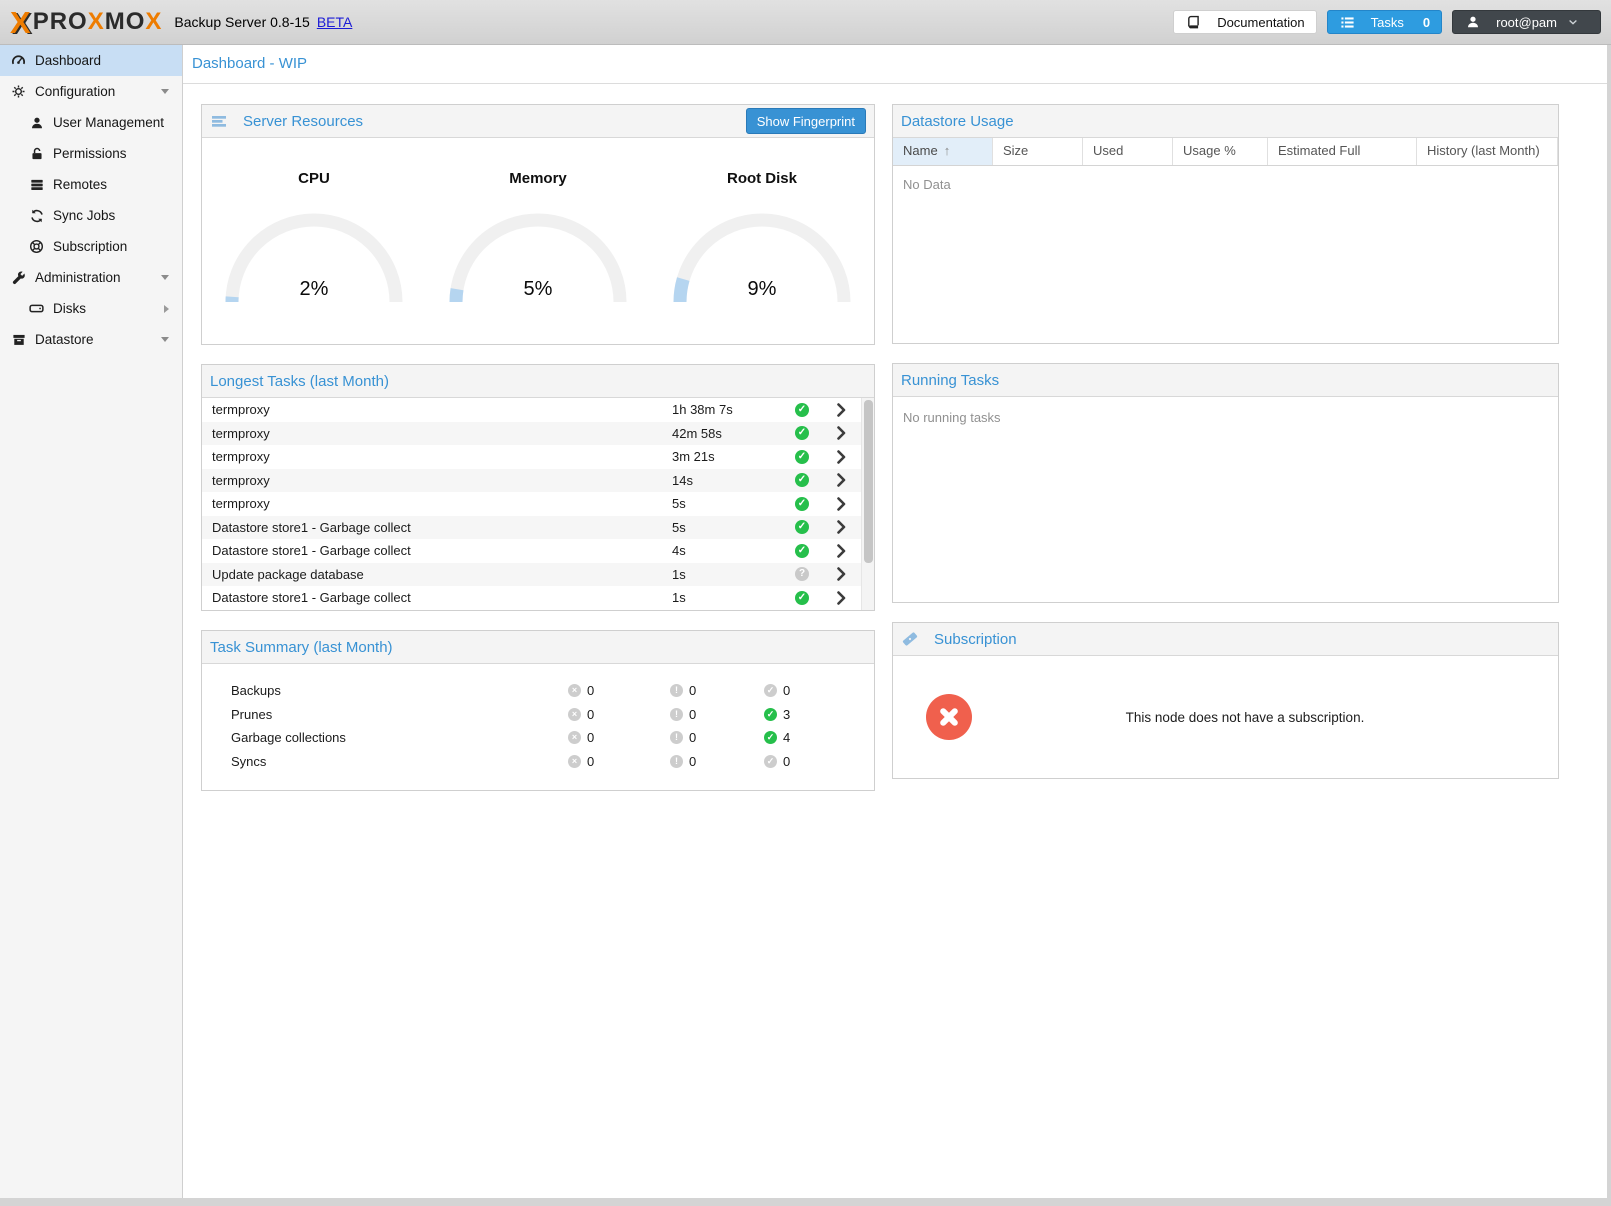 Image resolution: width=1611 pixels, height=1206 pixels. What do you see at coordinates (1038, 151) in the screenshot?
I see `column-header-size: Size` at bounding box center [1038, 151].